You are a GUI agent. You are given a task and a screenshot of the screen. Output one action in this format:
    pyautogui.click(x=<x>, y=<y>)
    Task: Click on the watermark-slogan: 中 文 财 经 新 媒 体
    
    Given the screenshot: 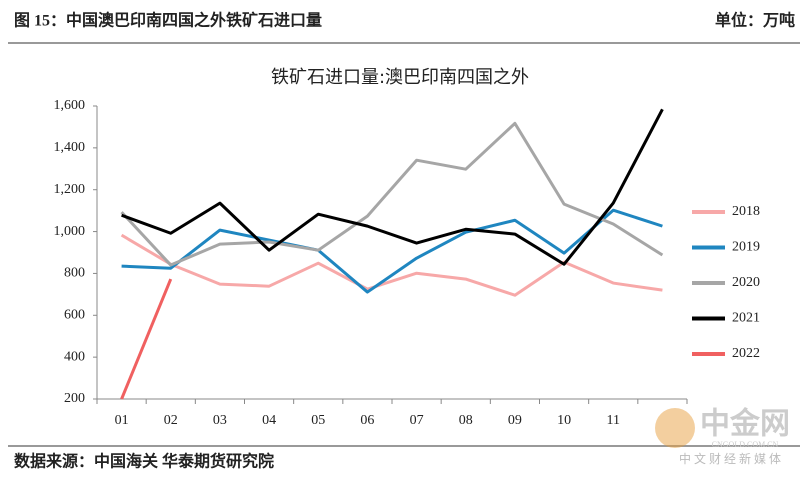 What is the action you would take?
    pyautogui.click(x=730, y=458)
    